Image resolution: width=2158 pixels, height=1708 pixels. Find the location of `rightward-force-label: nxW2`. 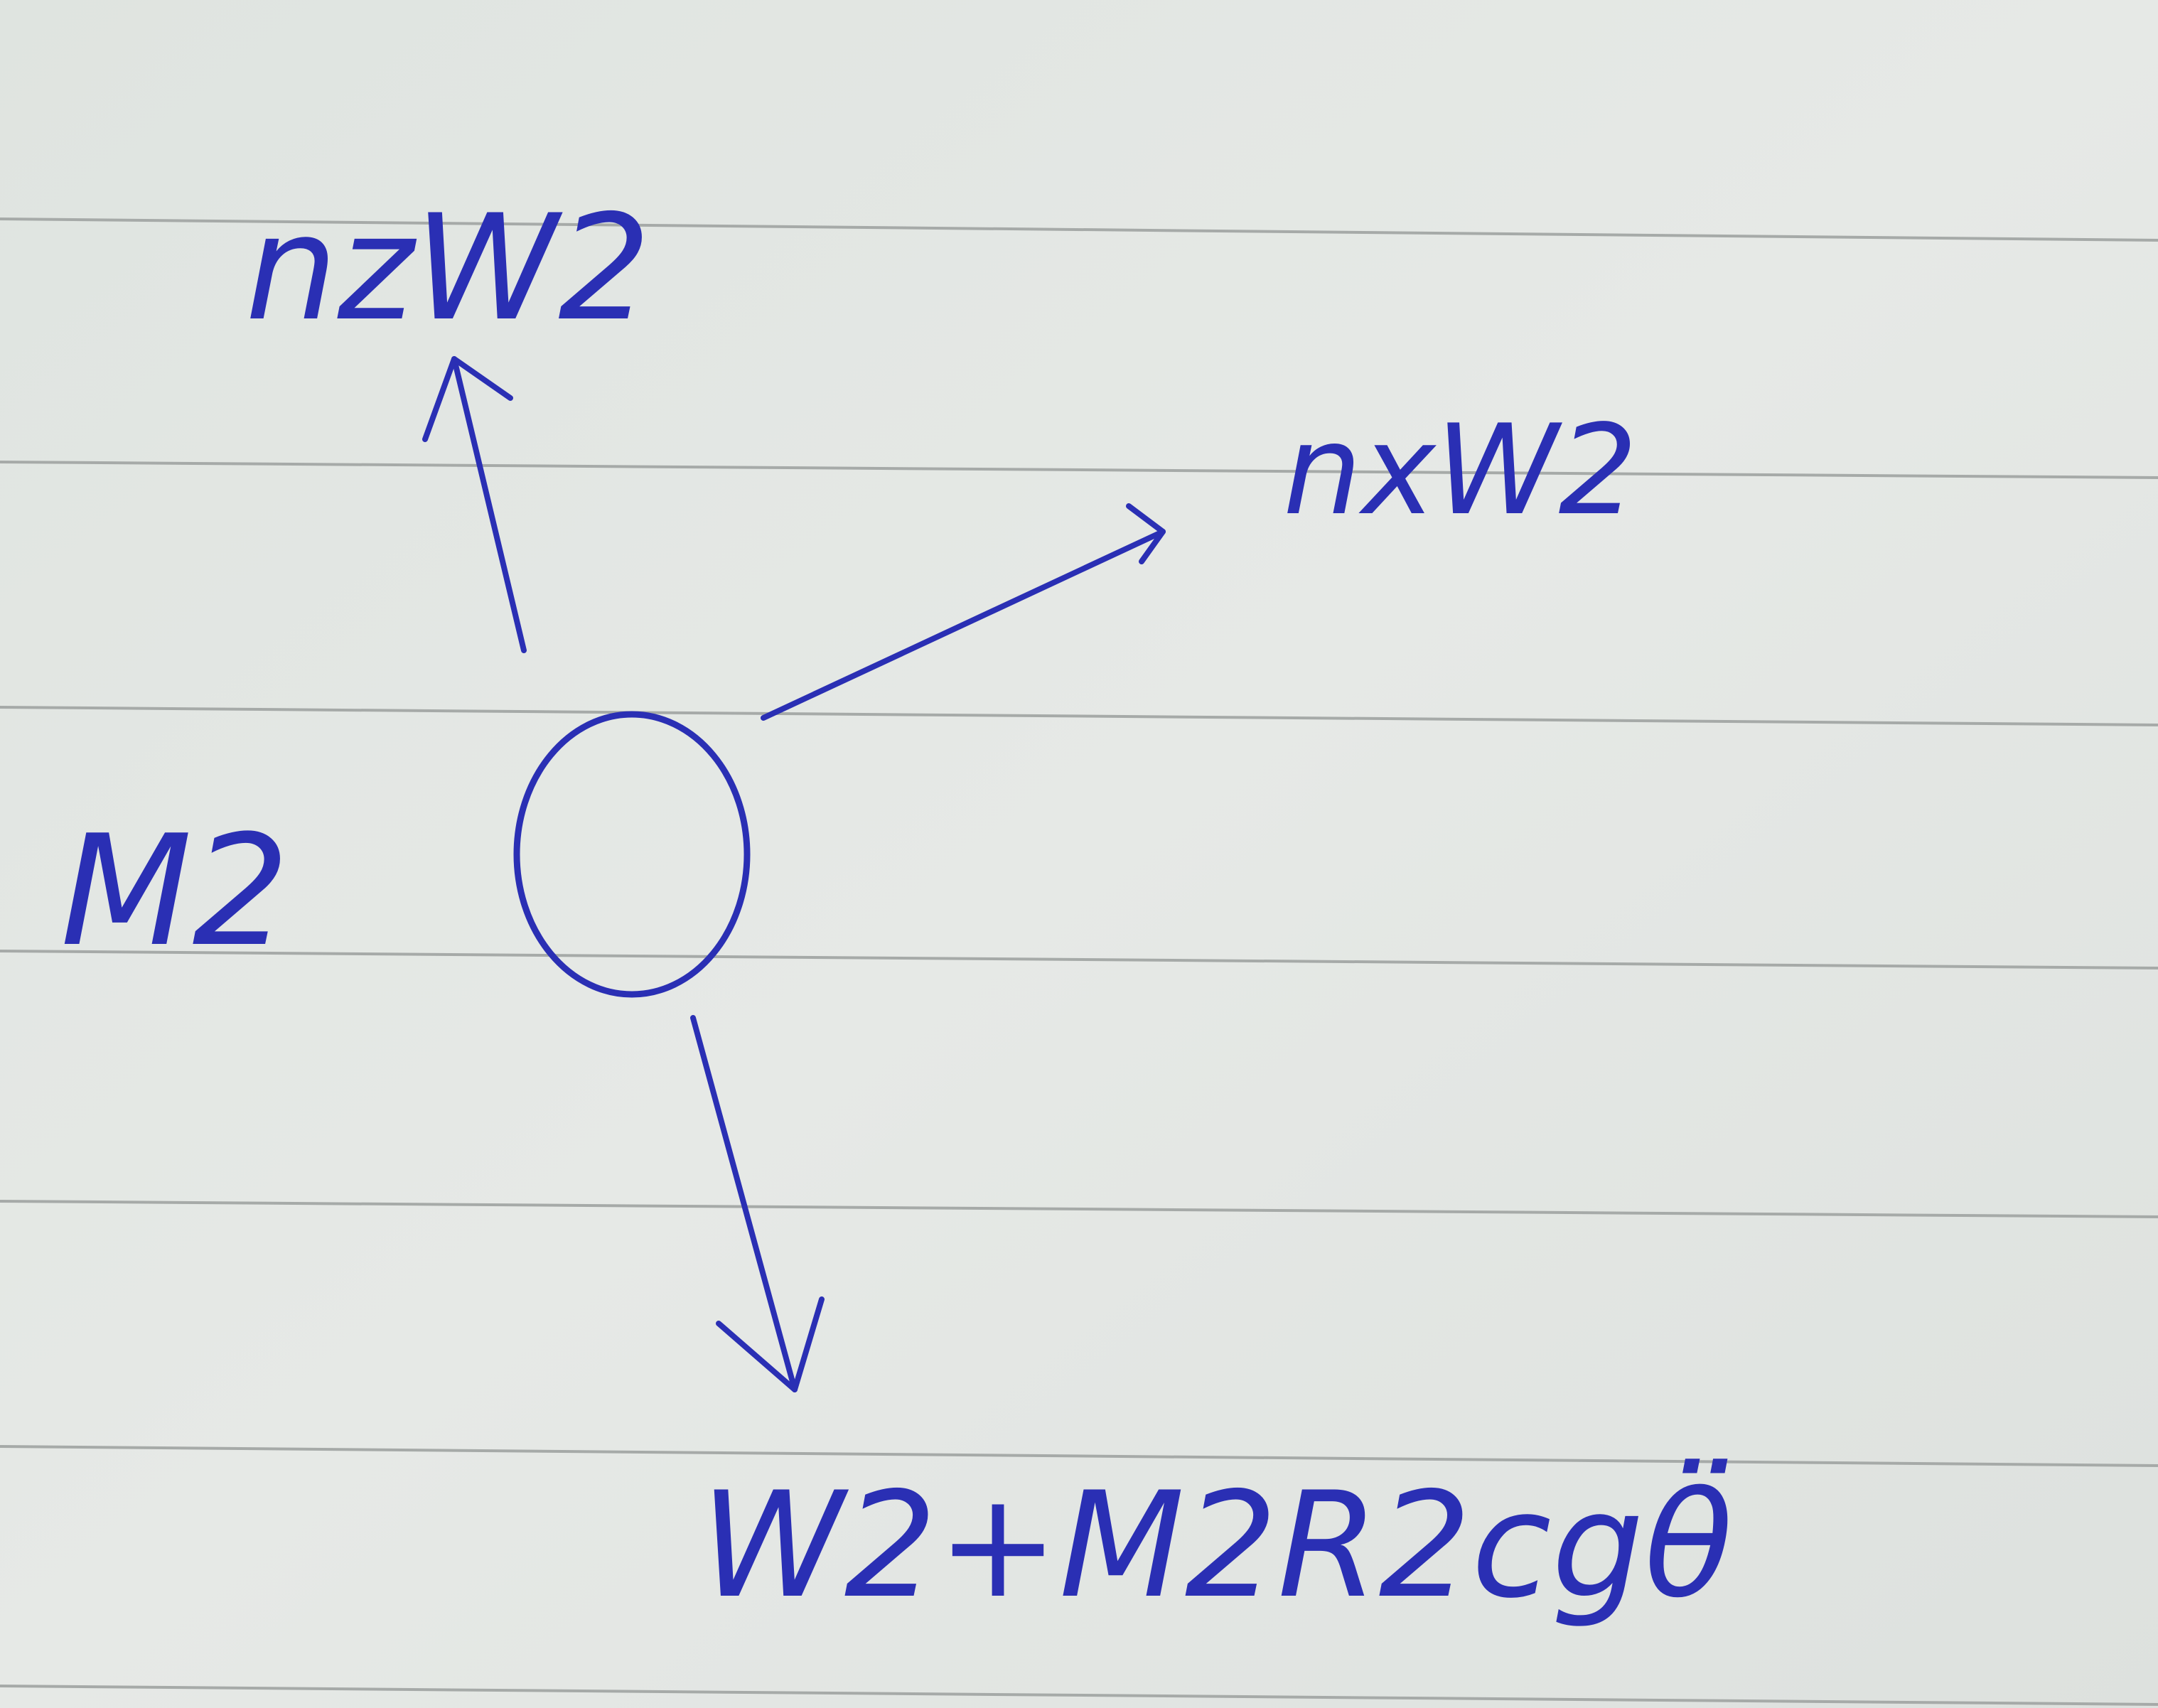

rightward-force-label: nxW2 is located at coordinates (1460, 471).